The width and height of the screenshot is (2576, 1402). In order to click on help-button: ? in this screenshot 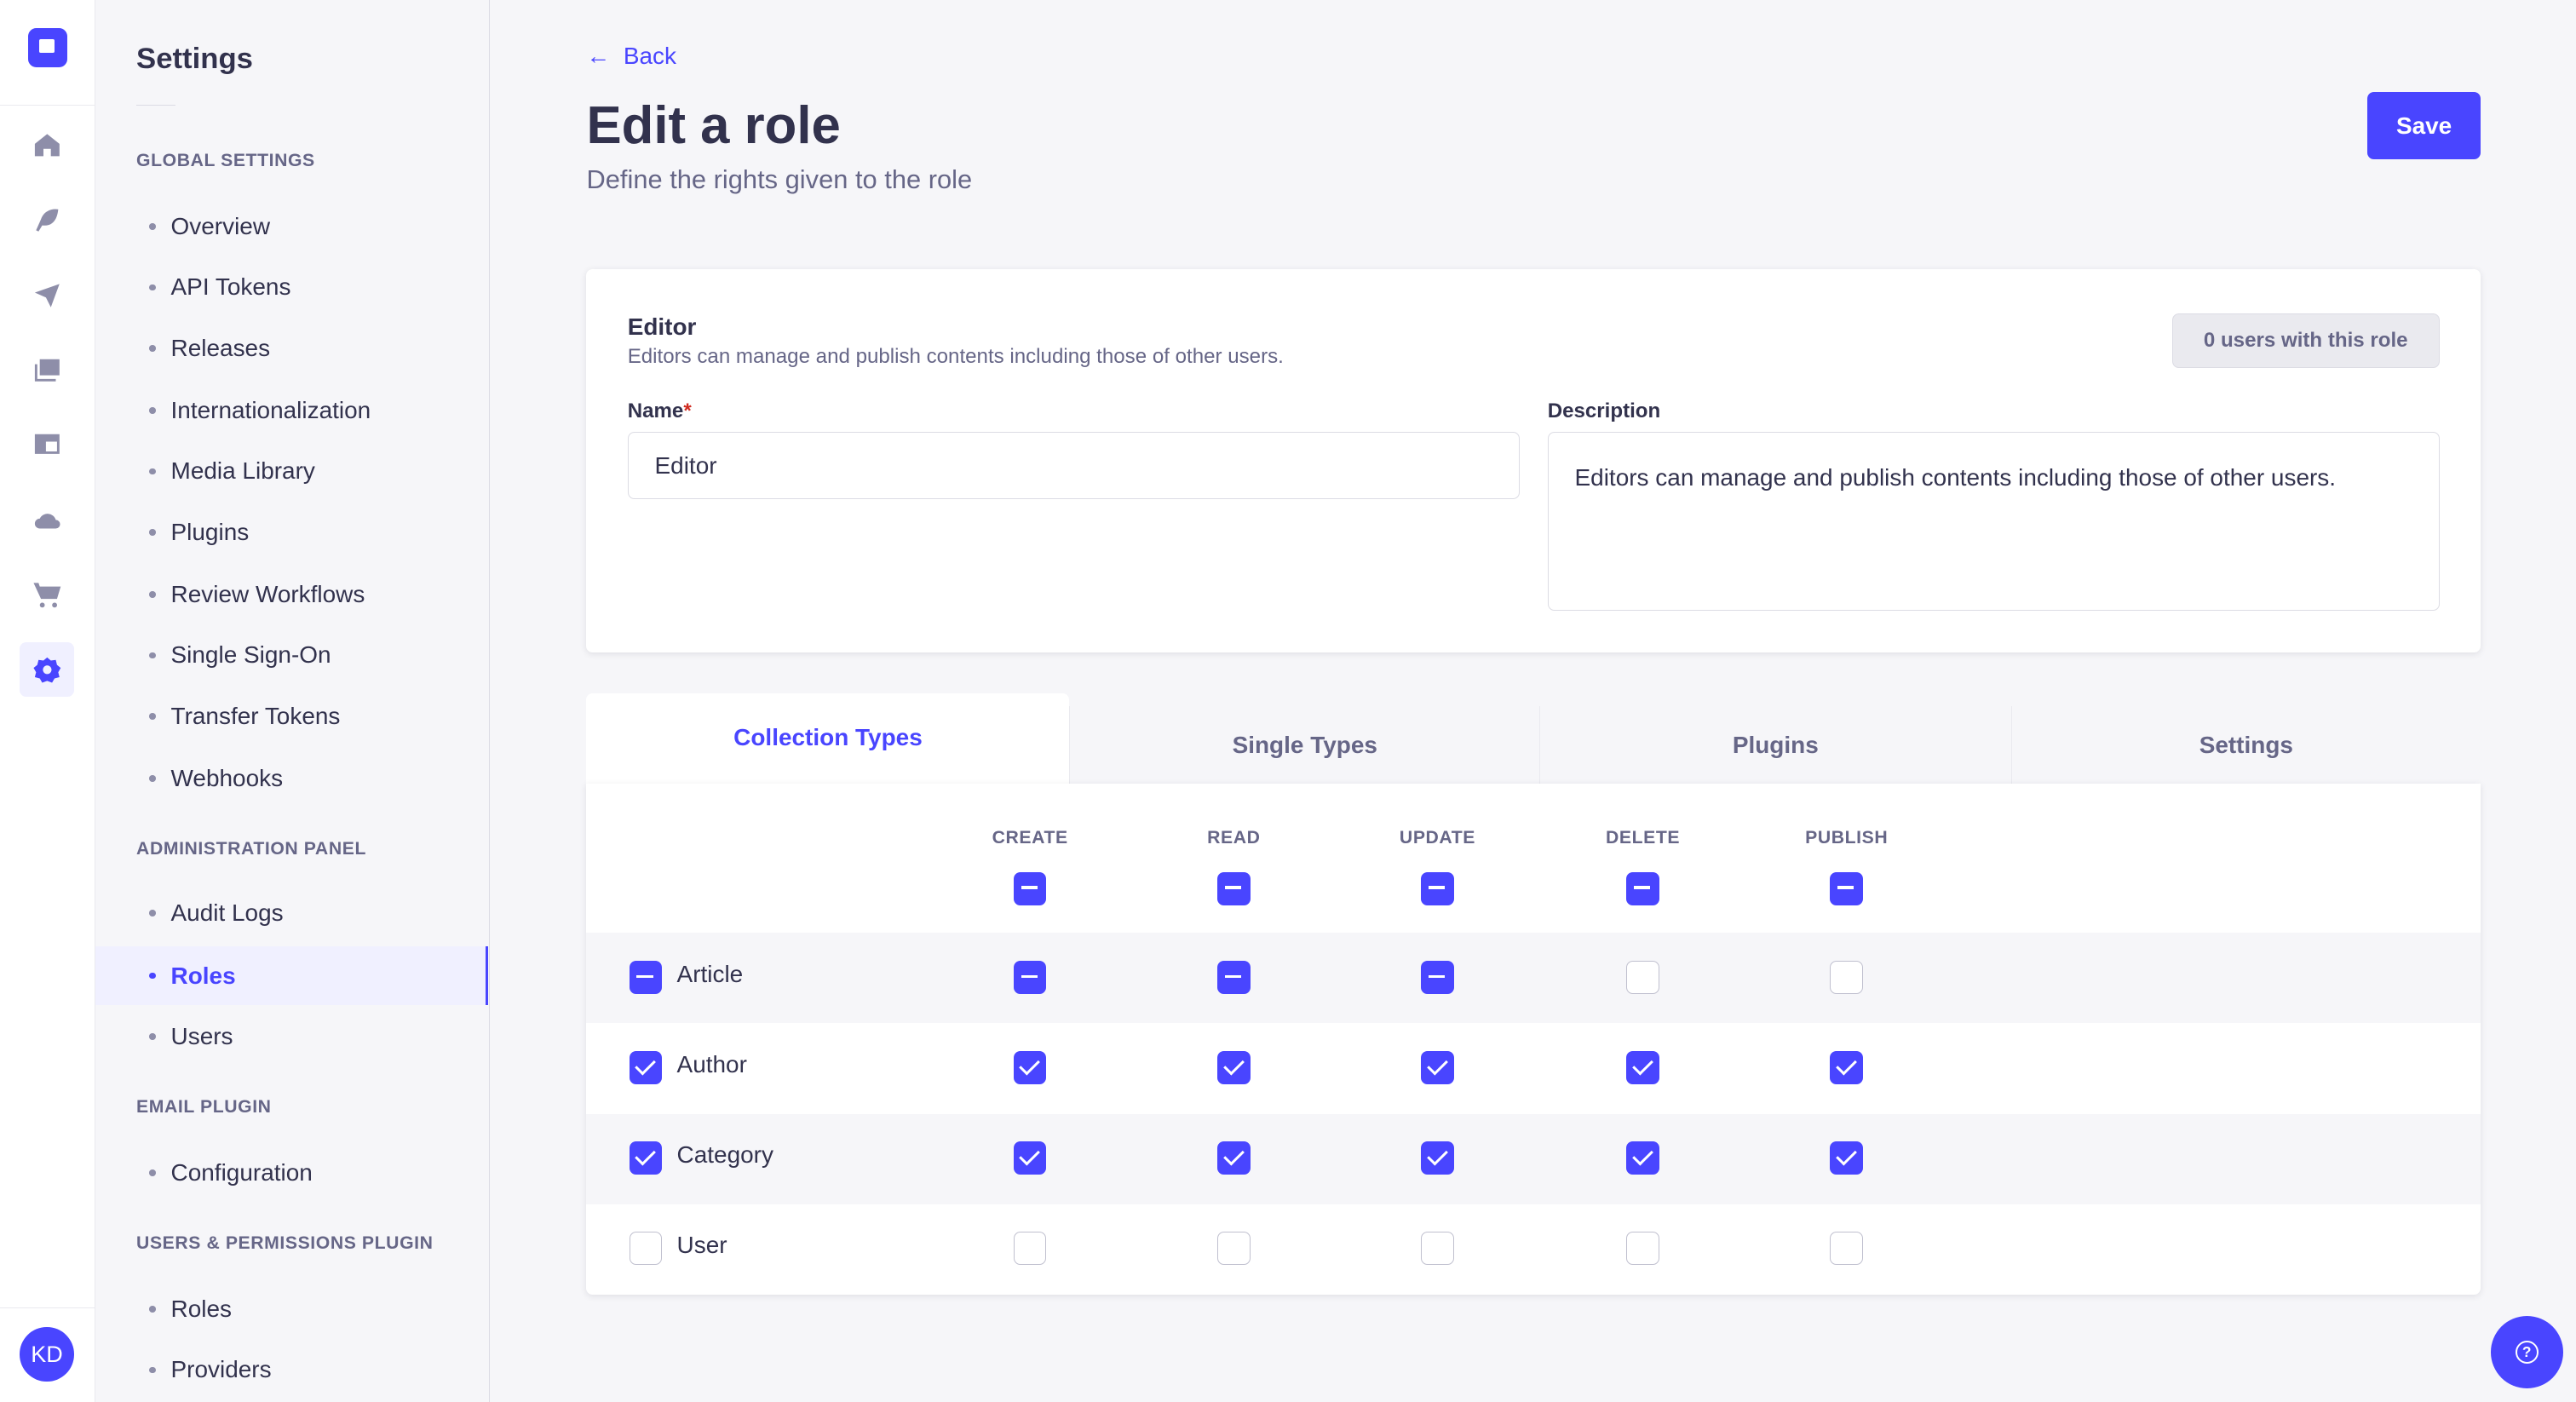, I will do `click(2527, 1351)`.